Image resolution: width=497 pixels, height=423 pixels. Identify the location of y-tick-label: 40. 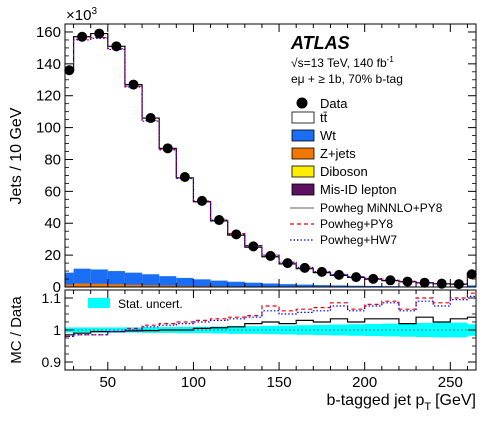
(52, 223).